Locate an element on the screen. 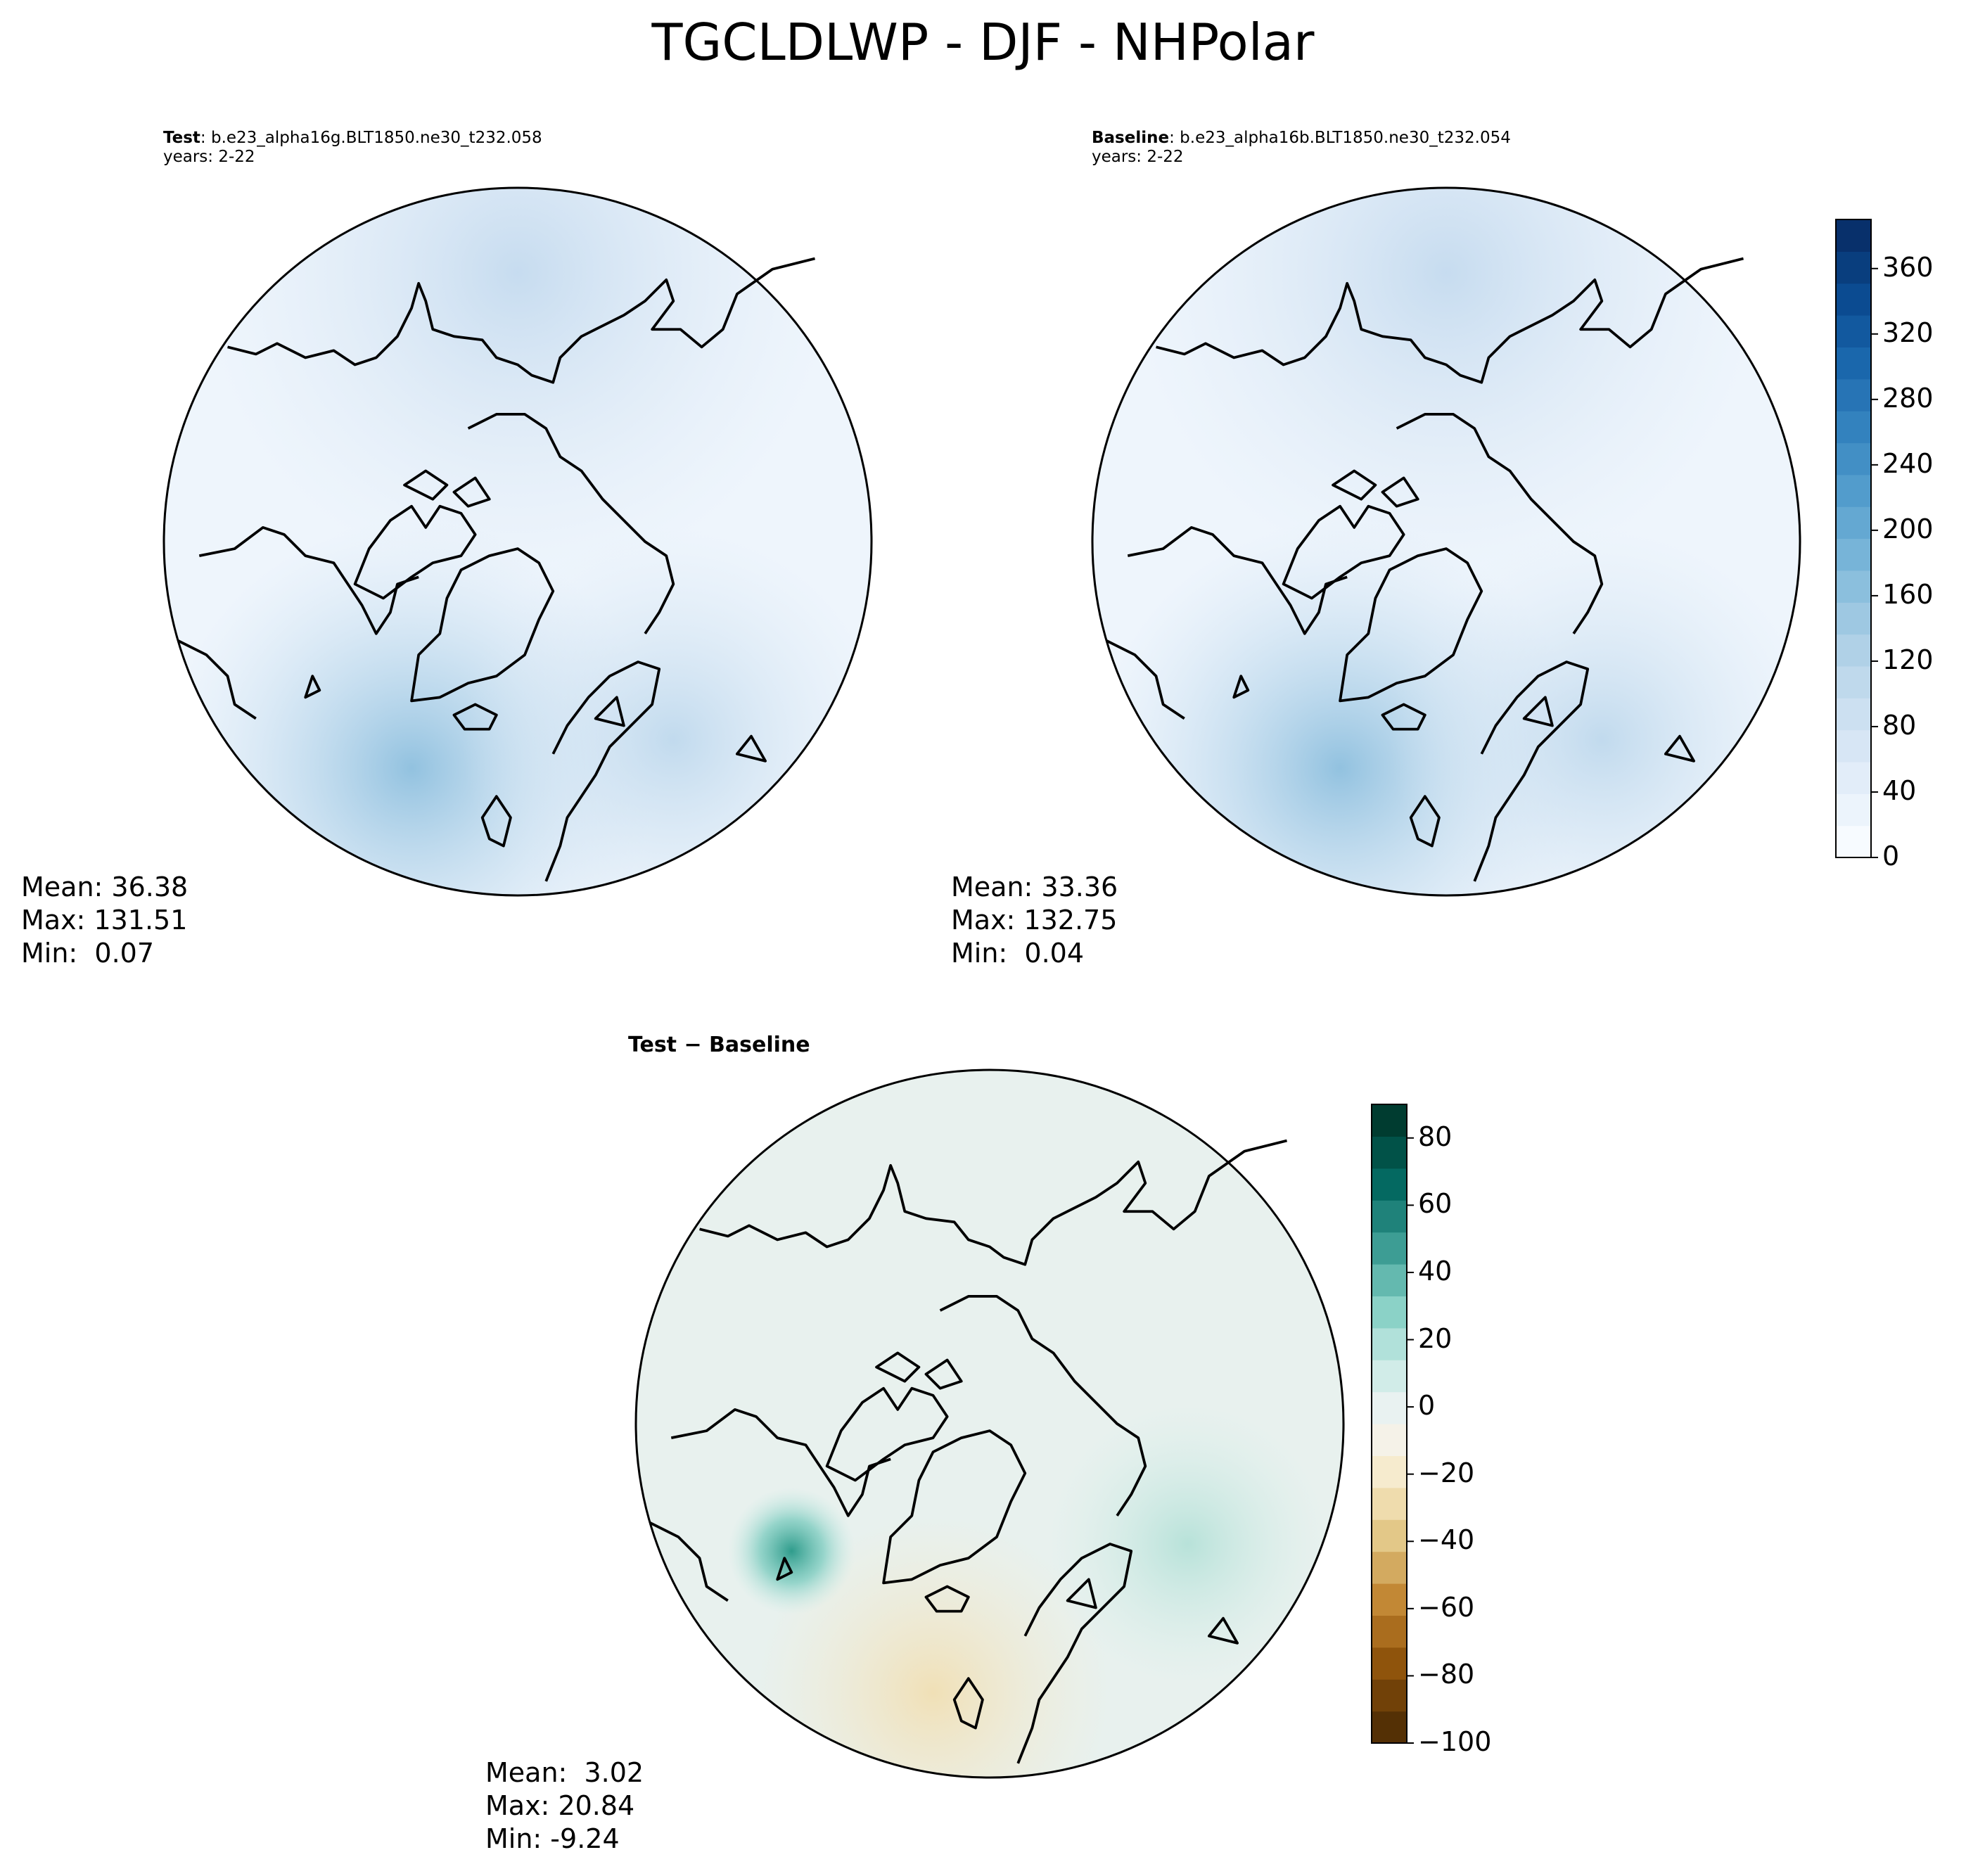  figure-title: TGCLDLWP - DJF - NHPolar is located at coordinates (983, 42).